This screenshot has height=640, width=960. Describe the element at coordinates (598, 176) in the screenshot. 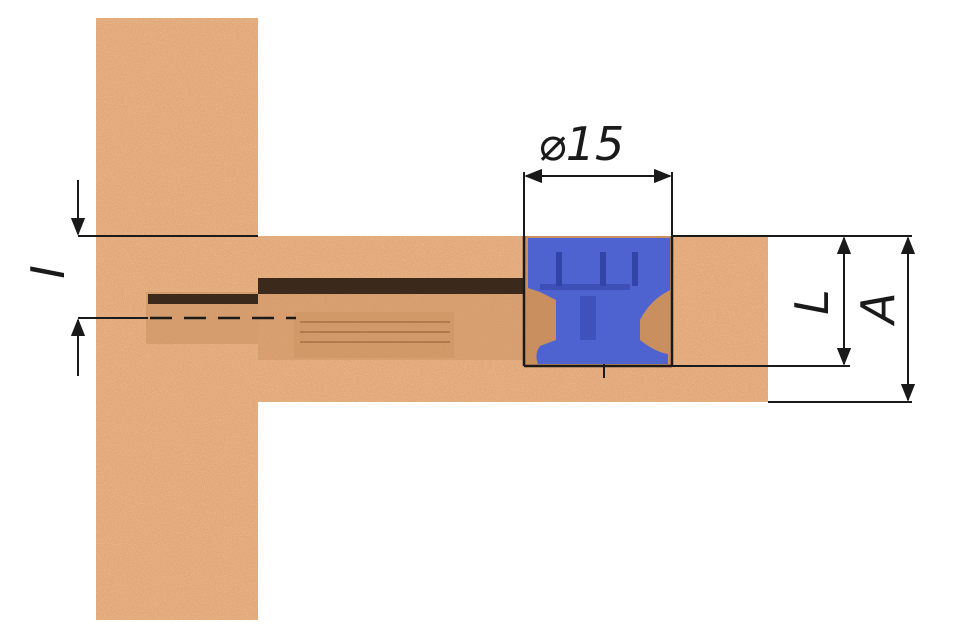

I see `dimension-diameter: ⌀15` at that location.